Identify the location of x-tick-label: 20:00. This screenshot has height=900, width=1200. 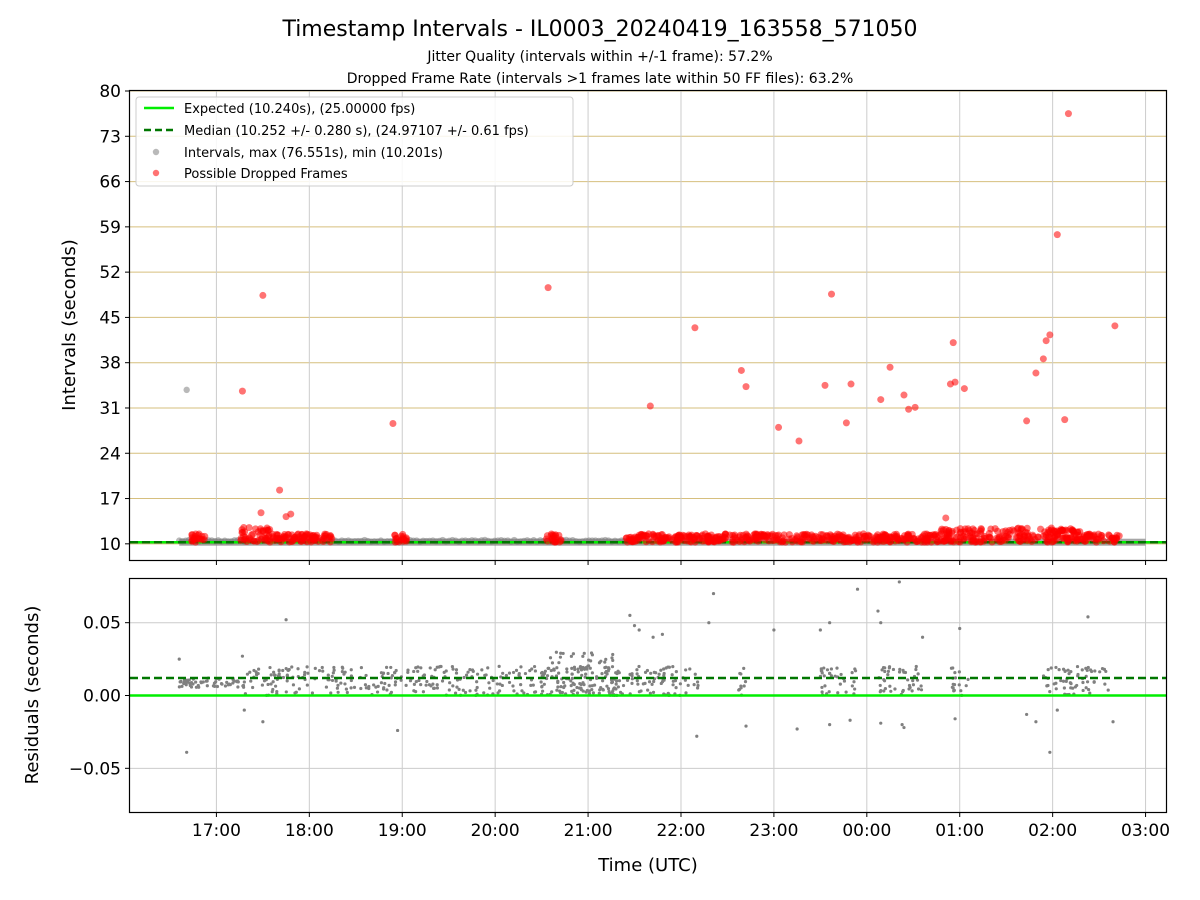
(495, 831).